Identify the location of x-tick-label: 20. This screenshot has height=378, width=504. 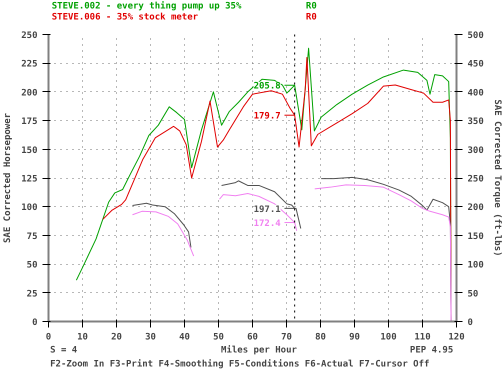
(116, 337).